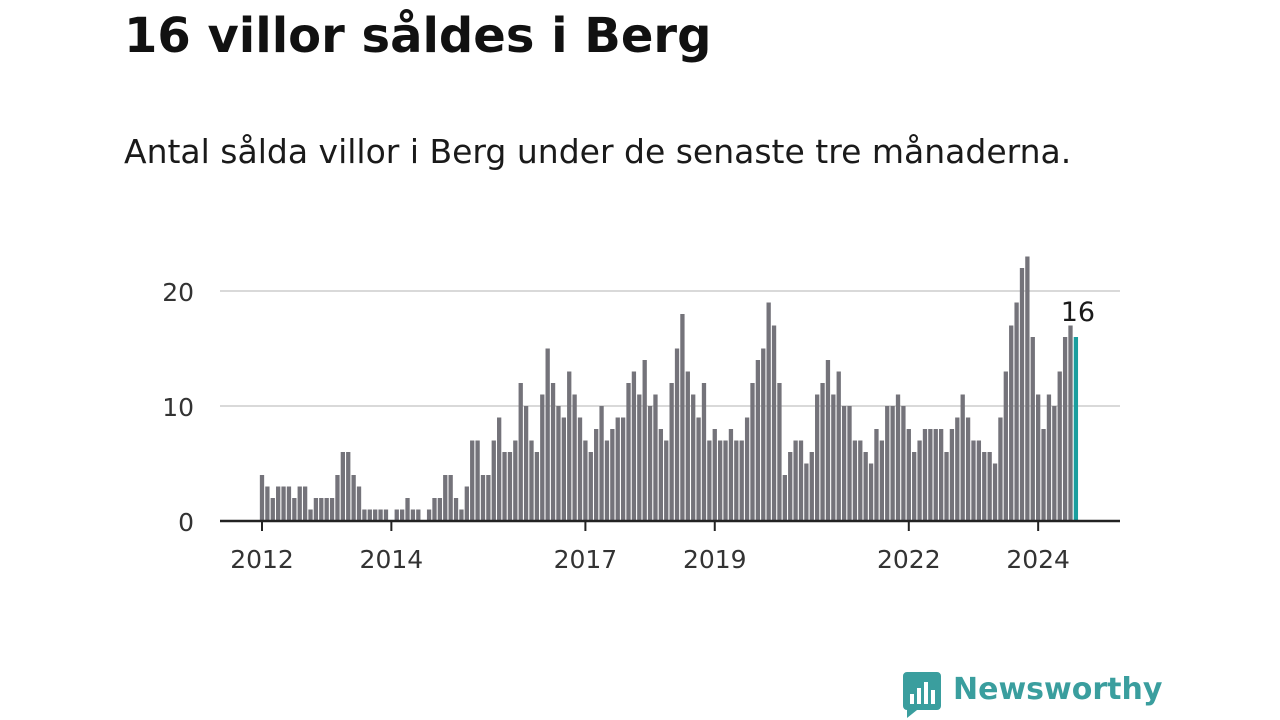  I want to click on brand-name: Newsworthy, so click(1058, 689).